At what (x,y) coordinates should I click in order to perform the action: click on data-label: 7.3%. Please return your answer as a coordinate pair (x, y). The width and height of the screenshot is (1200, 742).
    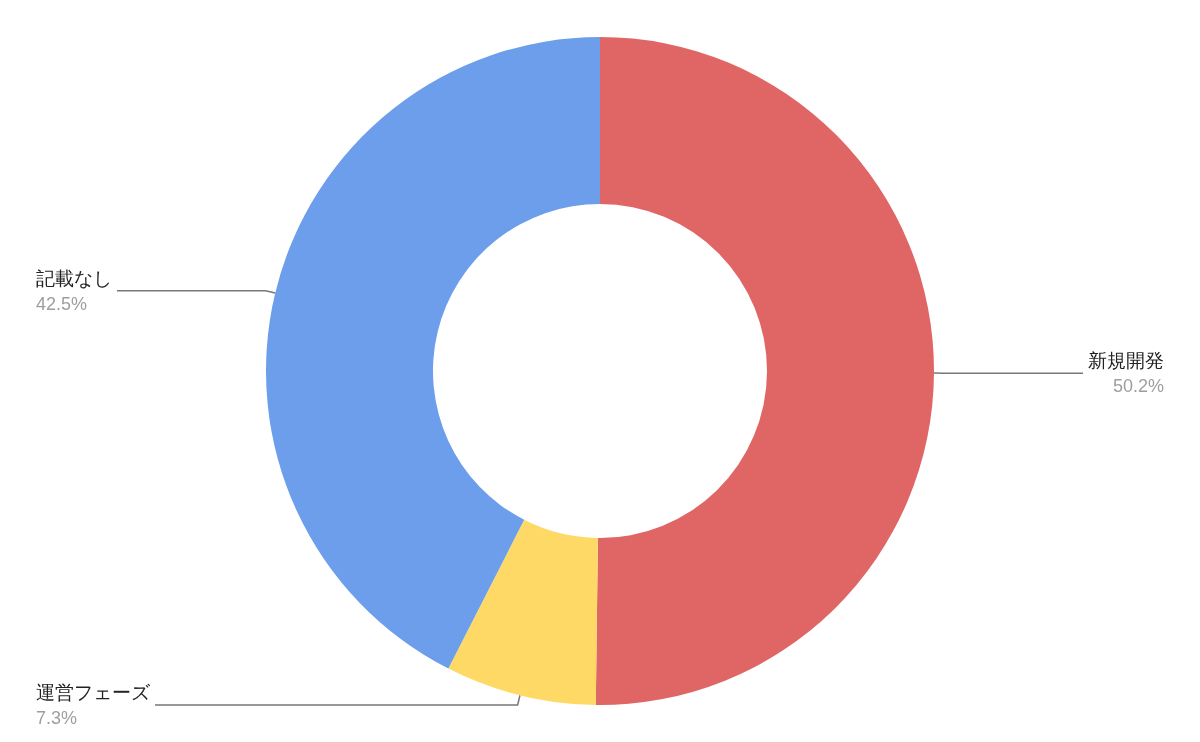
    Looking at the image, I should click on (57, 717).